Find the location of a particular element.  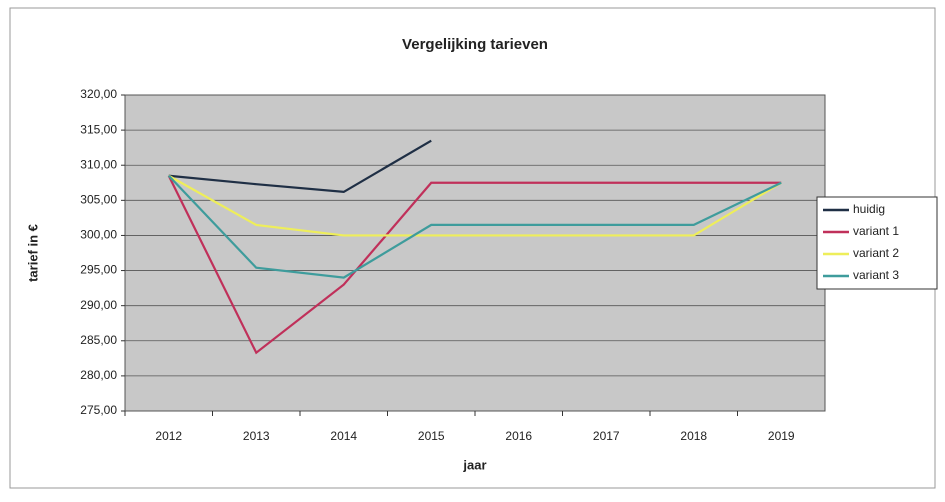

x-tick-label: 2014 is located at coordinates (343, 436).